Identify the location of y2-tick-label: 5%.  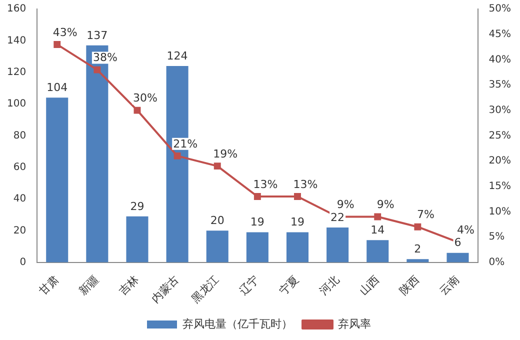
(496, 237).